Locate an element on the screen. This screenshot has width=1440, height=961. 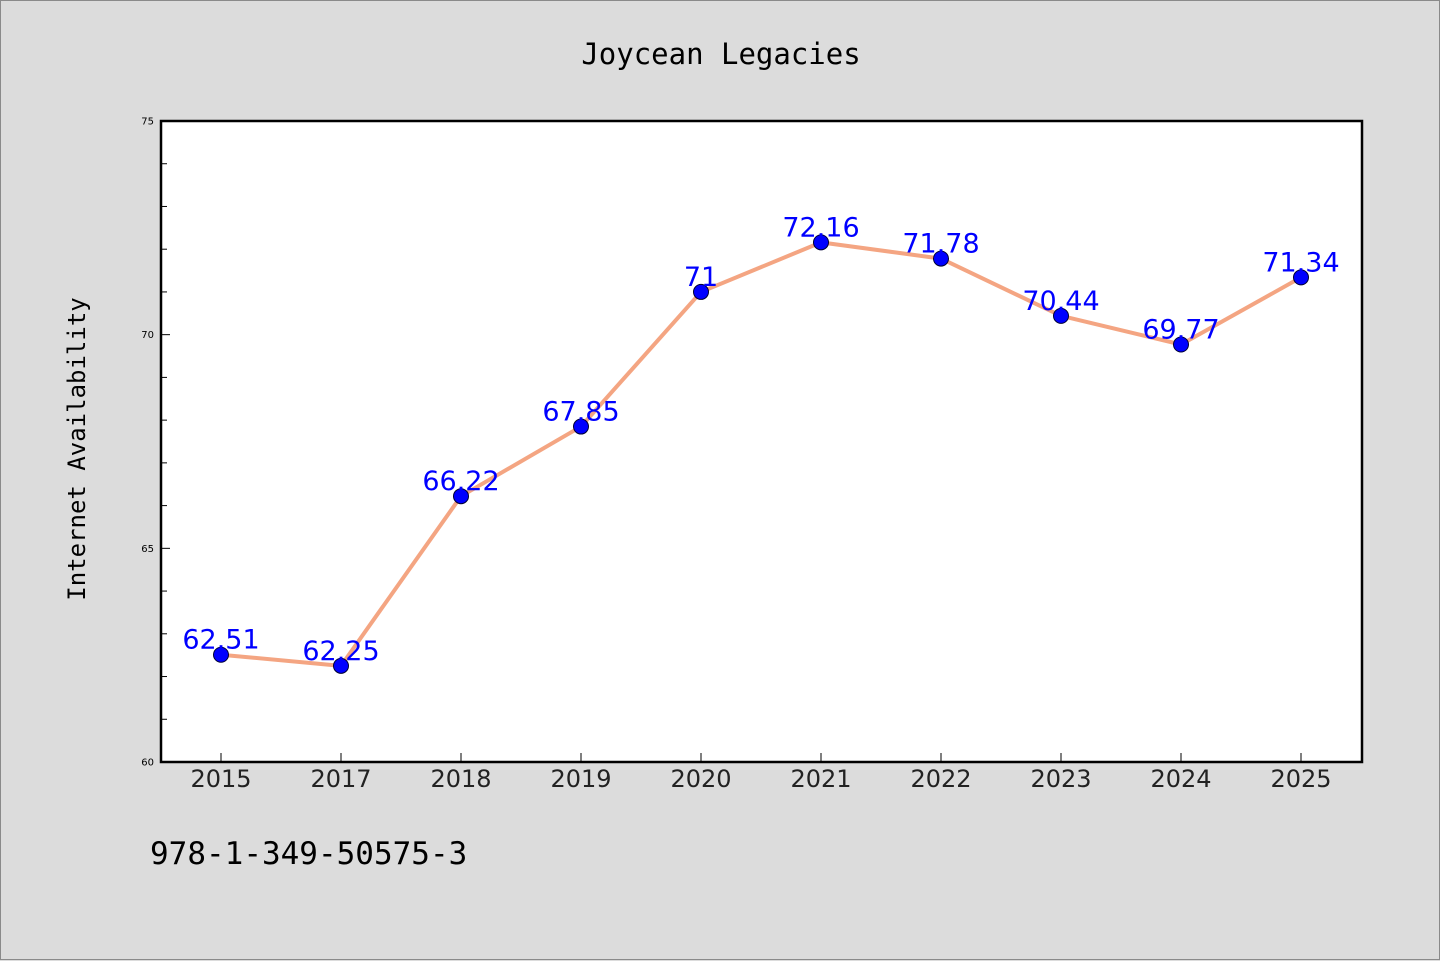
x-tick-label: 2015 is located at coordinates (220, 779).